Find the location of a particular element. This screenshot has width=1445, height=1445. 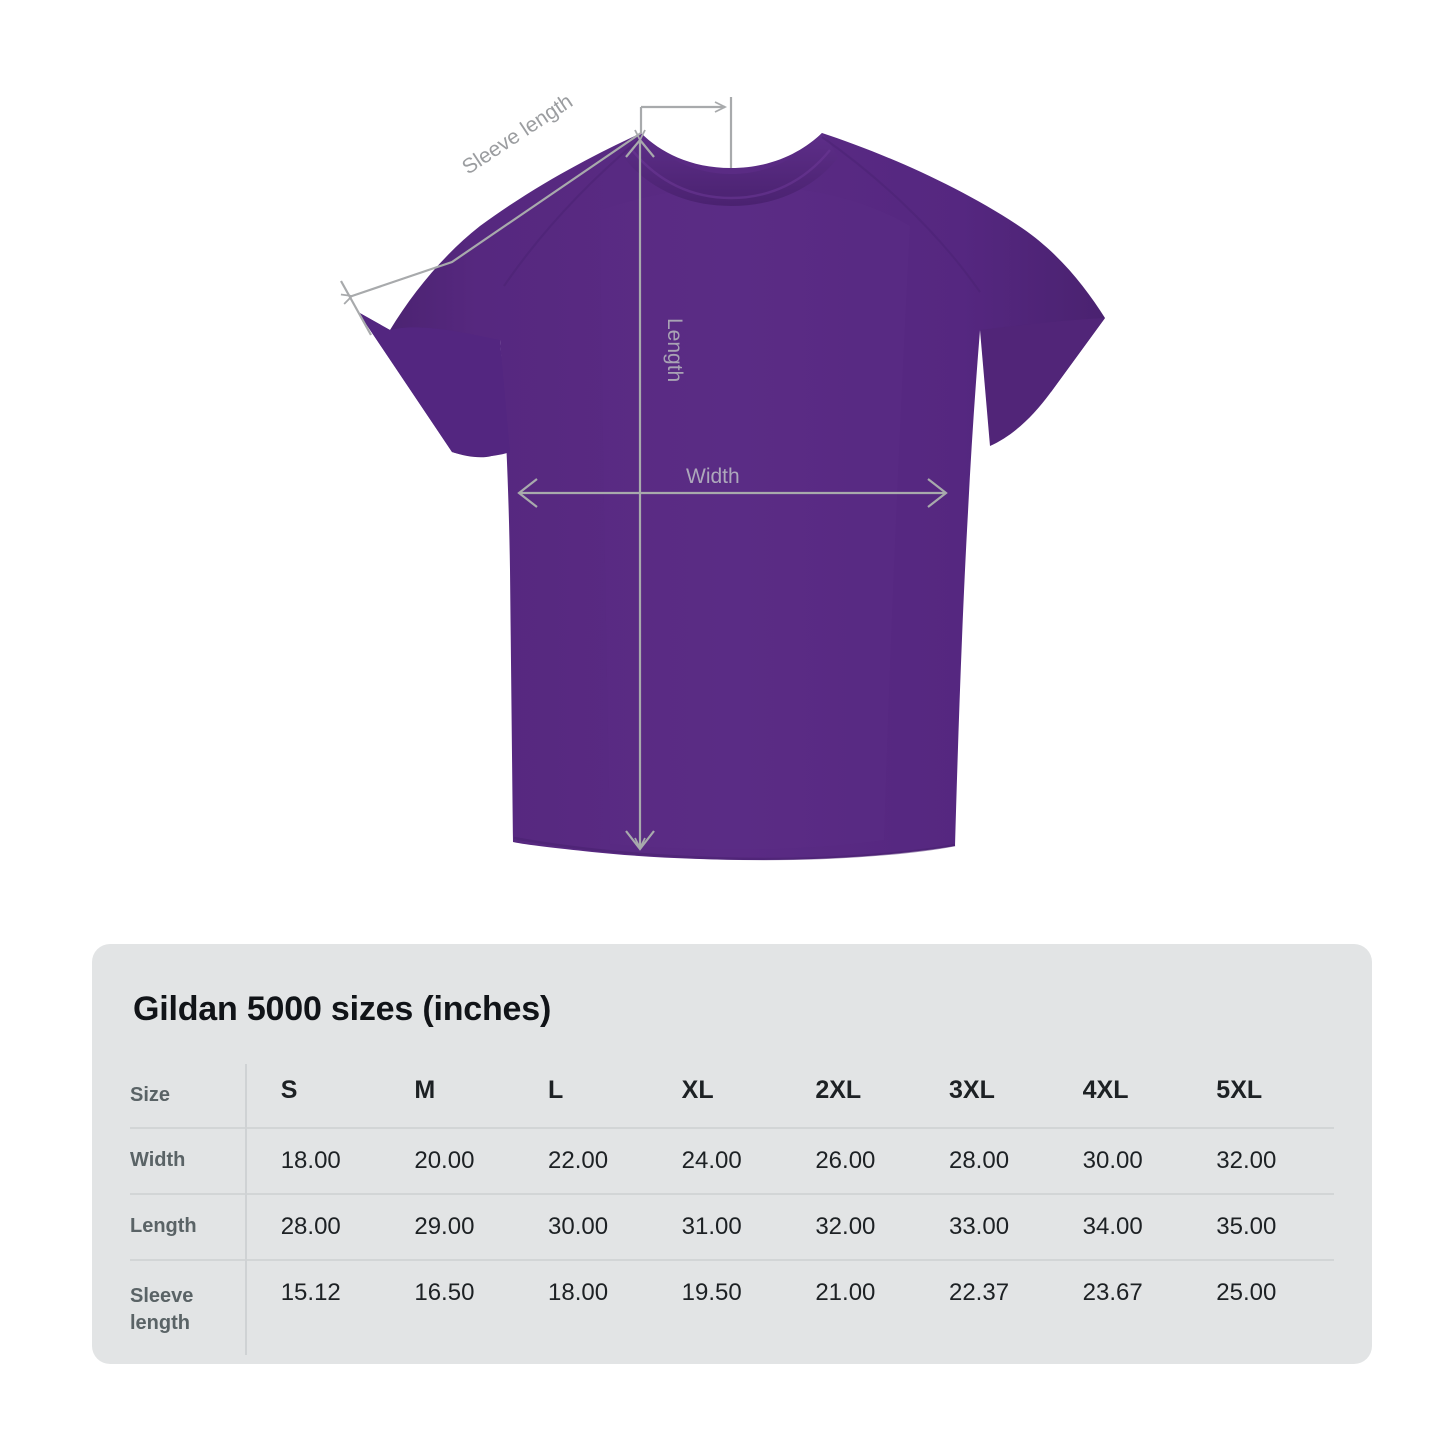

col-header-2xl: 2XL is located at coordinates (838, 1090).